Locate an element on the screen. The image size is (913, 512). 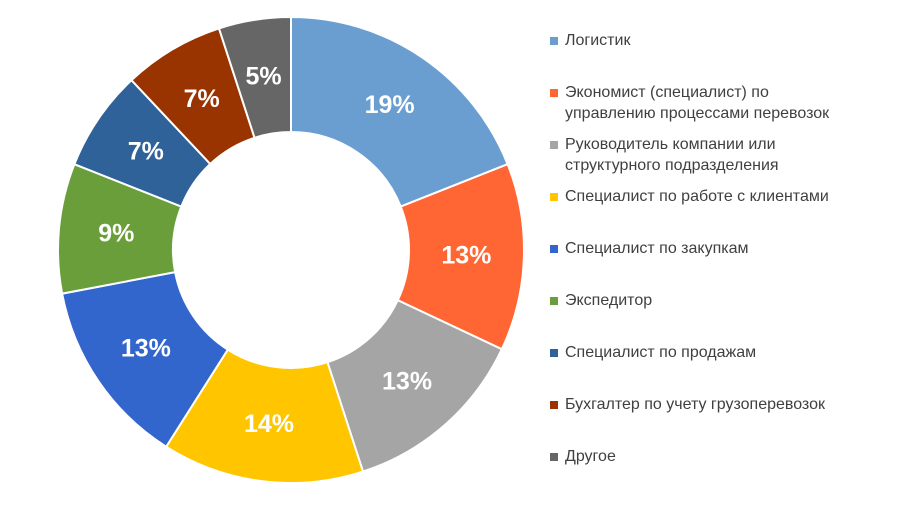
slice-value-label-1: 19% is located at coordinates (390, 105).